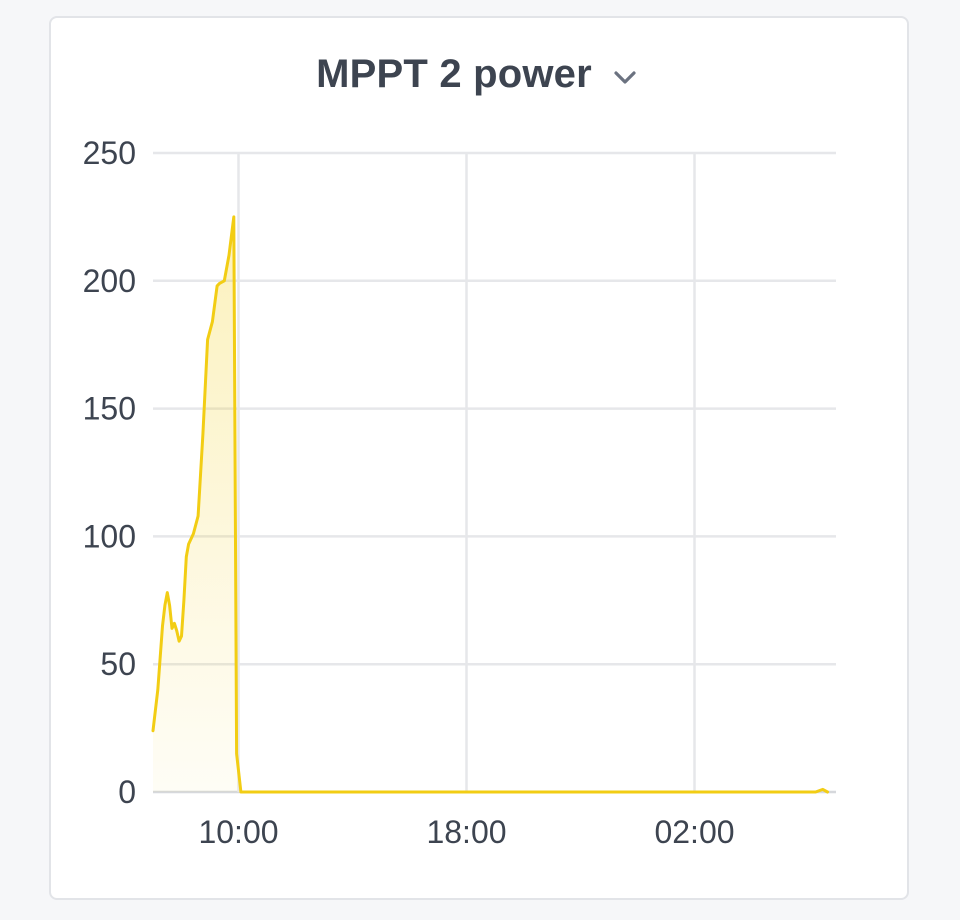 This screenshot has width=960, height=920. Describe the element at coordinates (109, 409) in the screenshot. I see `y-tick-label: 150` at that location.